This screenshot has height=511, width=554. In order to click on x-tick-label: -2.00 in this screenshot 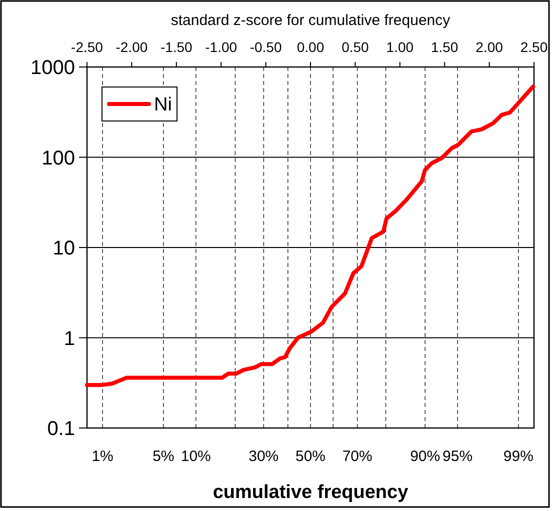, I will do `click(132, 47)`.